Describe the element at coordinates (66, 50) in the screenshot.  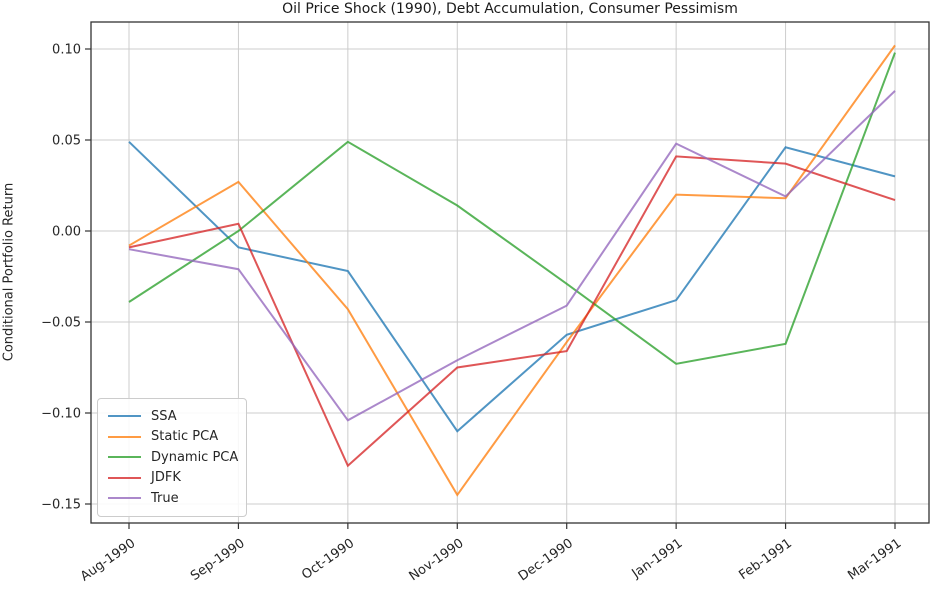
I see `y-tick-label: 0.10` at that location.